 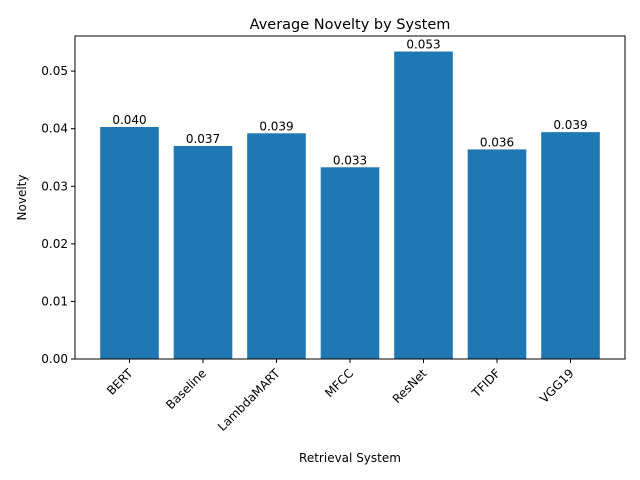 What do you see at coordinates (339, 383) in the screenshot?
I see `x-tick-label-mfcc: MFCC` at bounding box center [339, 383].